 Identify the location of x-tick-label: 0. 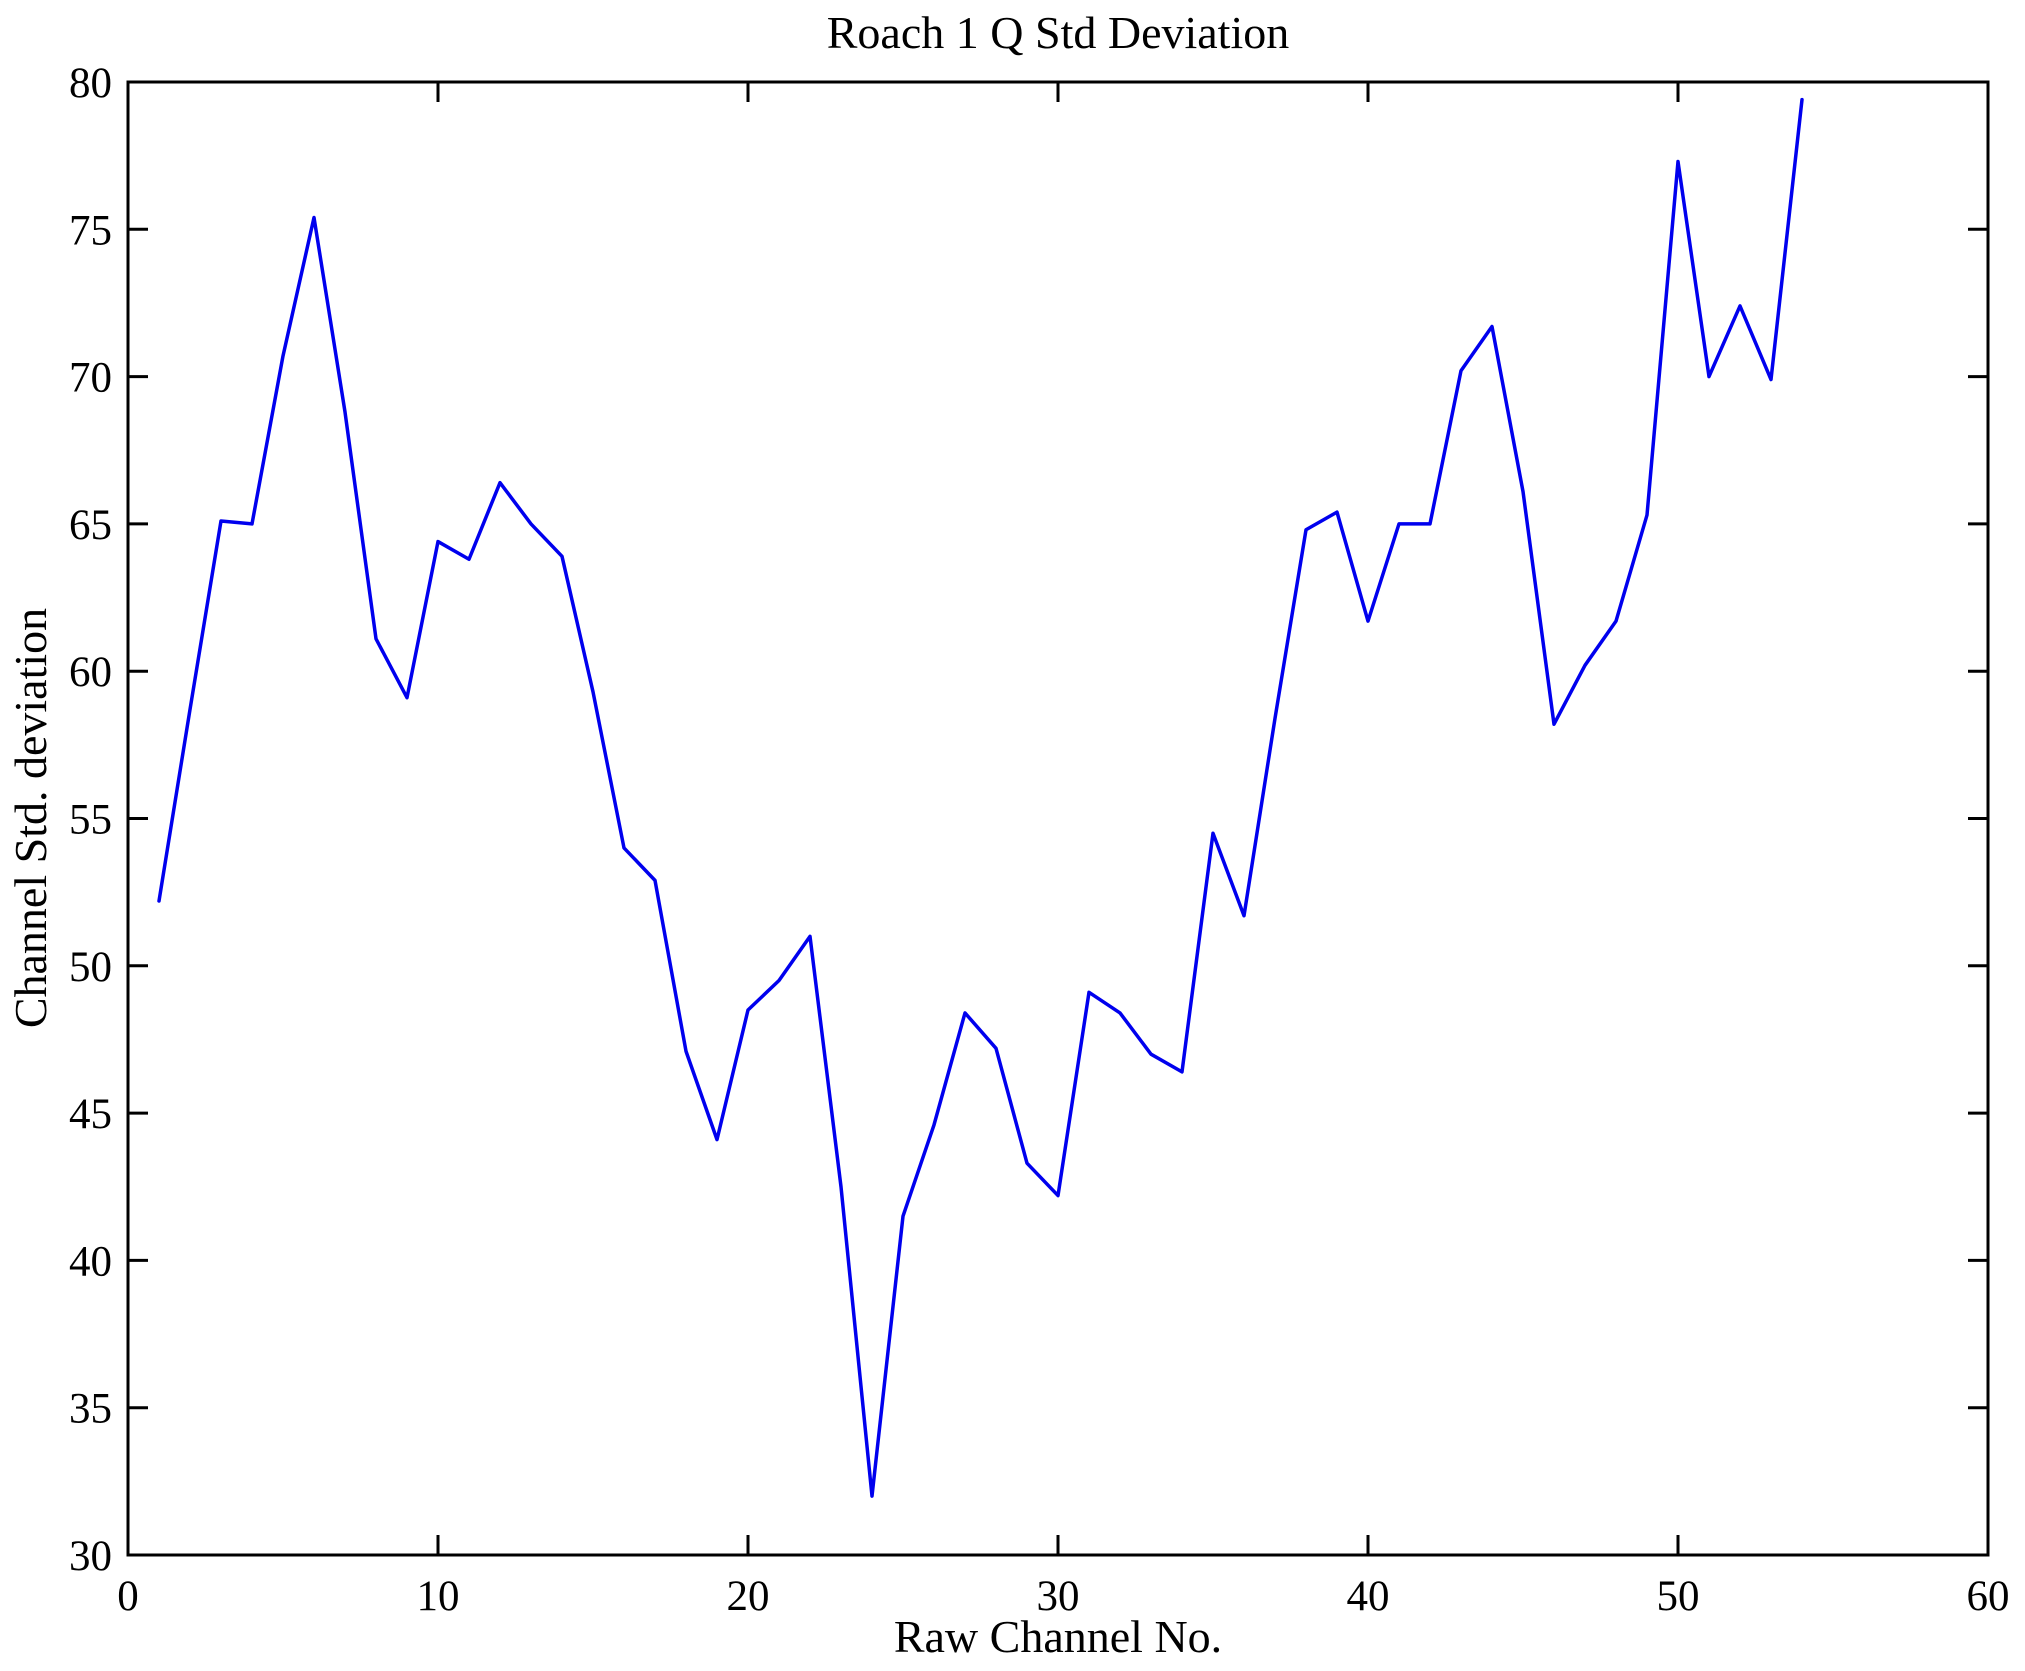
(128, 1596).